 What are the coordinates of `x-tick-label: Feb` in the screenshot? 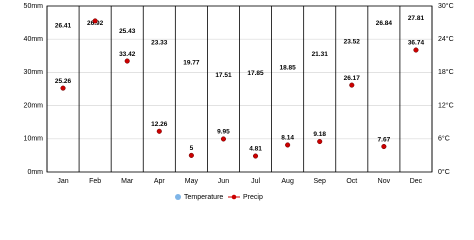 It's located at (95, 181).